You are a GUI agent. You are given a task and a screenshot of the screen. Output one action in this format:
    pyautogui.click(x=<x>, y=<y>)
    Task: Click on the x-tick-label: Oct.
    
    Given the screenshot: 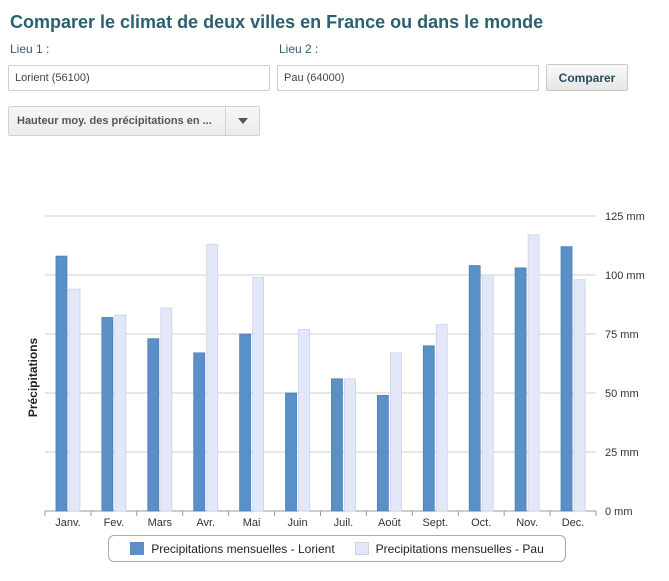 What is the action you would take?
    pyautogui.click(x=481, y=523)
    